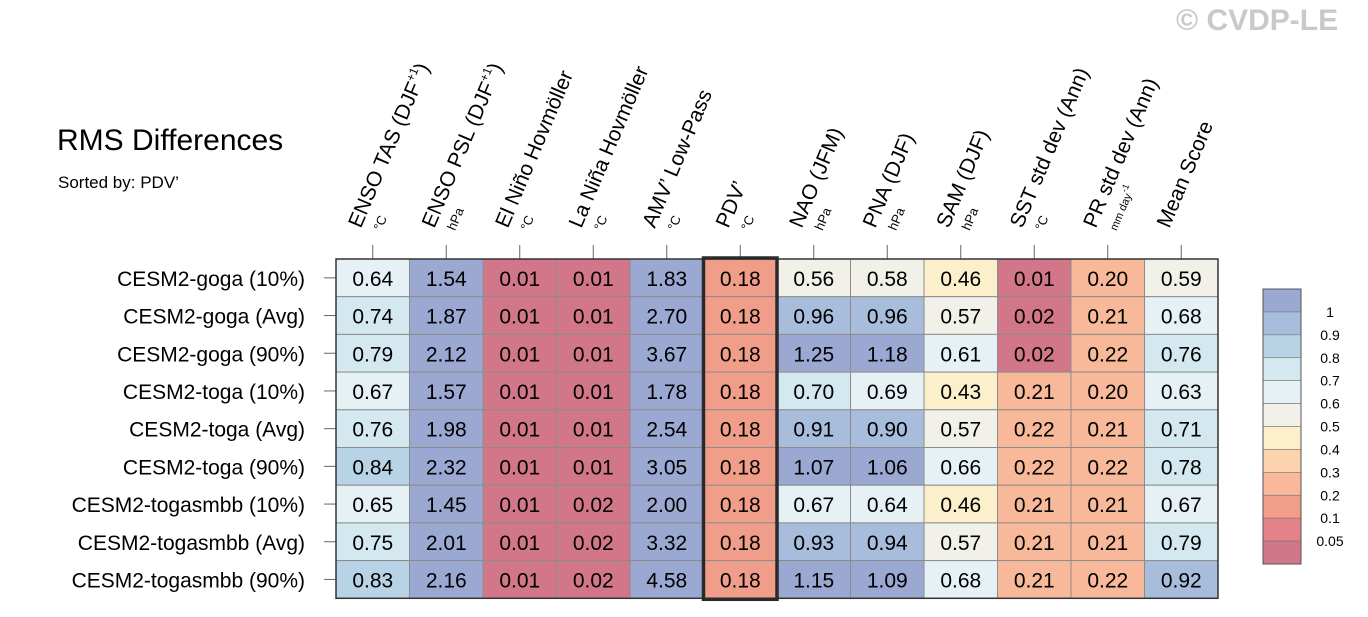 The width and height of the screenshot is (1368, 617). What do you see at coordinates (816, 178) in the screenshot?
I see `column-label: NAO (JFM)hPa` at bounding box center [816, 178].